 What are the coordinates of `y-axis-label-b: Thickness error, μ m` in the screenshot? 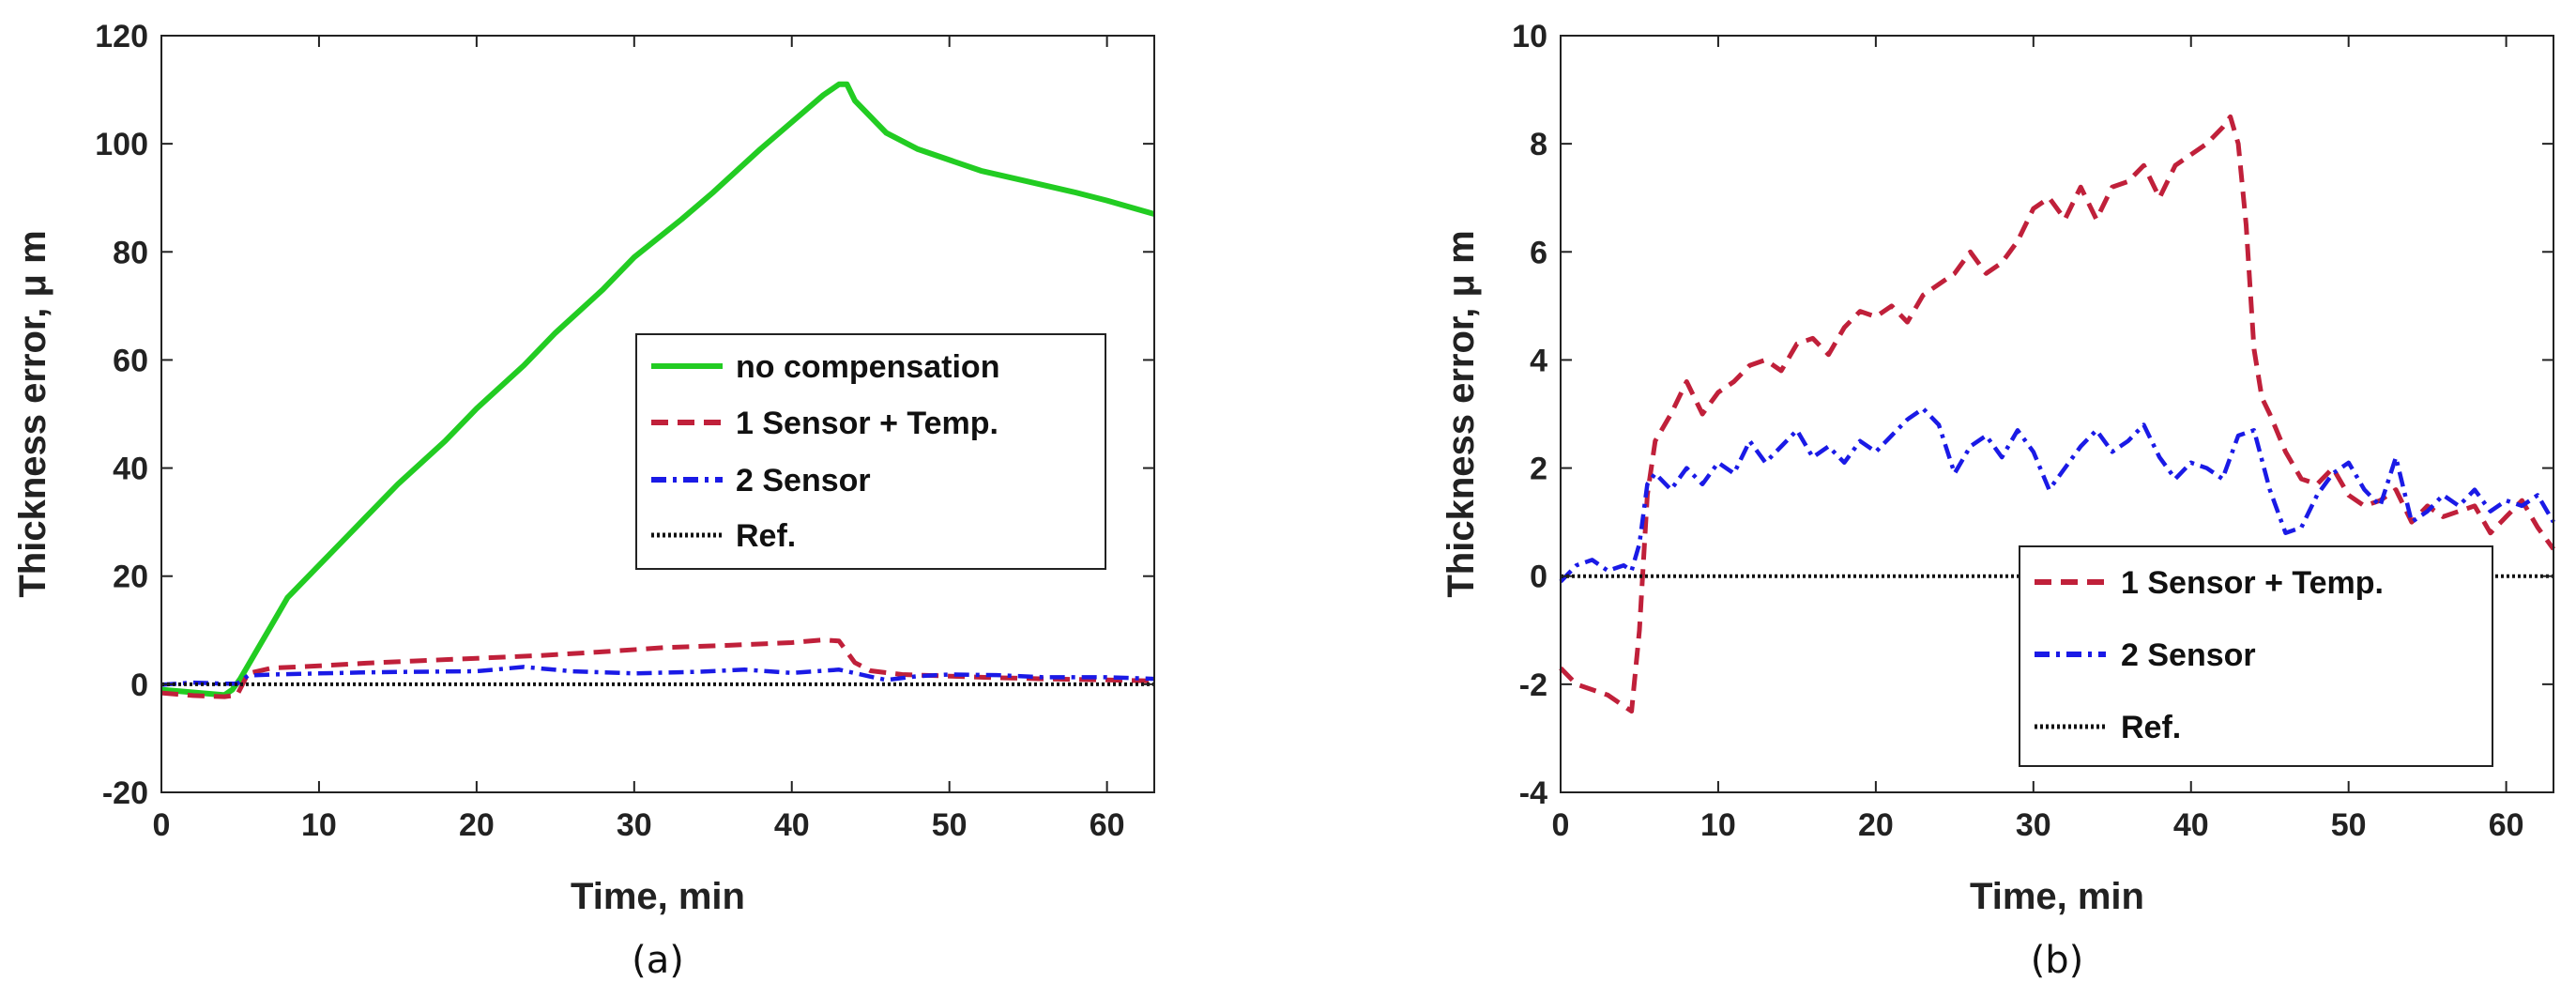 It's located at (1461, 414).